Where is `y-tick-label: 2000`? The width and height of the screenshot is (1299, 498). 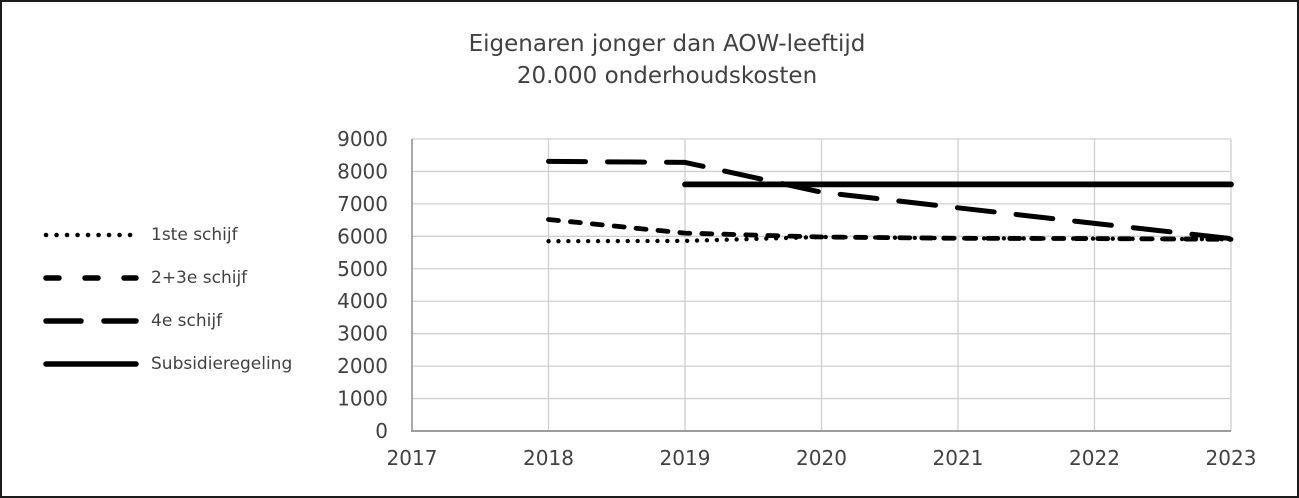 y-tick-label: 2000 is located at coordinates (362, 366).